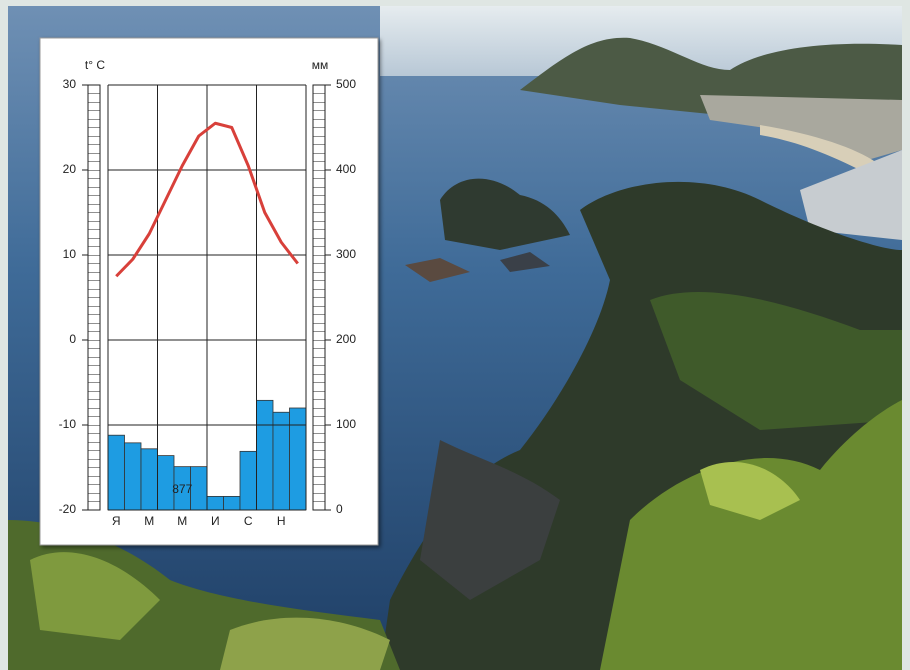 Image resolution: width=910 pixels, height=670 pixels. Describe the element at coordinates (70, 169) in the screenshot. I see `y-tick-label: 20` at that location.